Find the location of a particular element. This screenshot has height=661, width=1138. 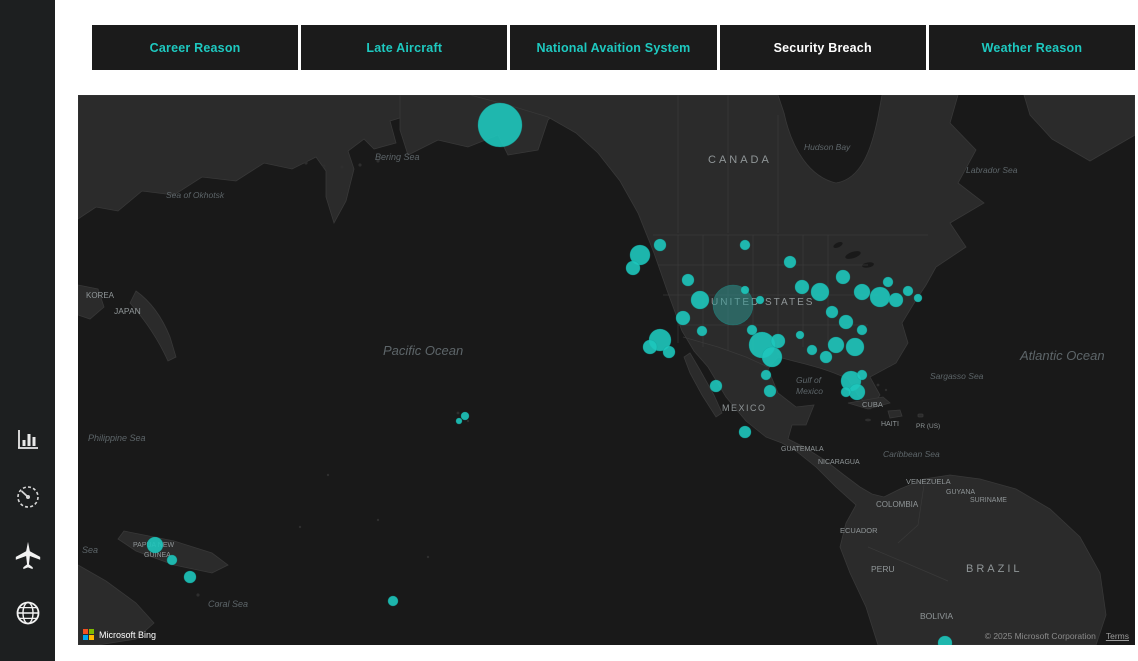

map-label-japan: JAPAN is located at coordinates (127, 311).